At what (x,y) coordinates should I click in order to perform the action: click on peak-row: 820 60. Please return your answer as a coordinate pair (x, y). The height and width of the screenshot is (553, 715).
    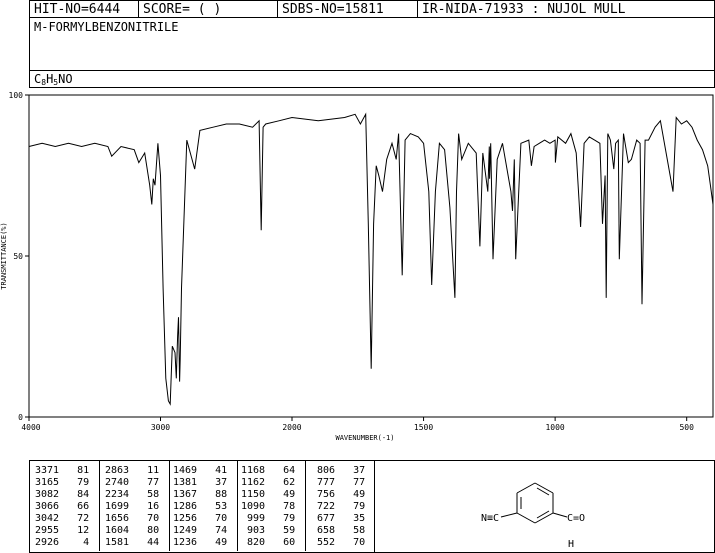
    Looking at the image, I should click on (268, 542).